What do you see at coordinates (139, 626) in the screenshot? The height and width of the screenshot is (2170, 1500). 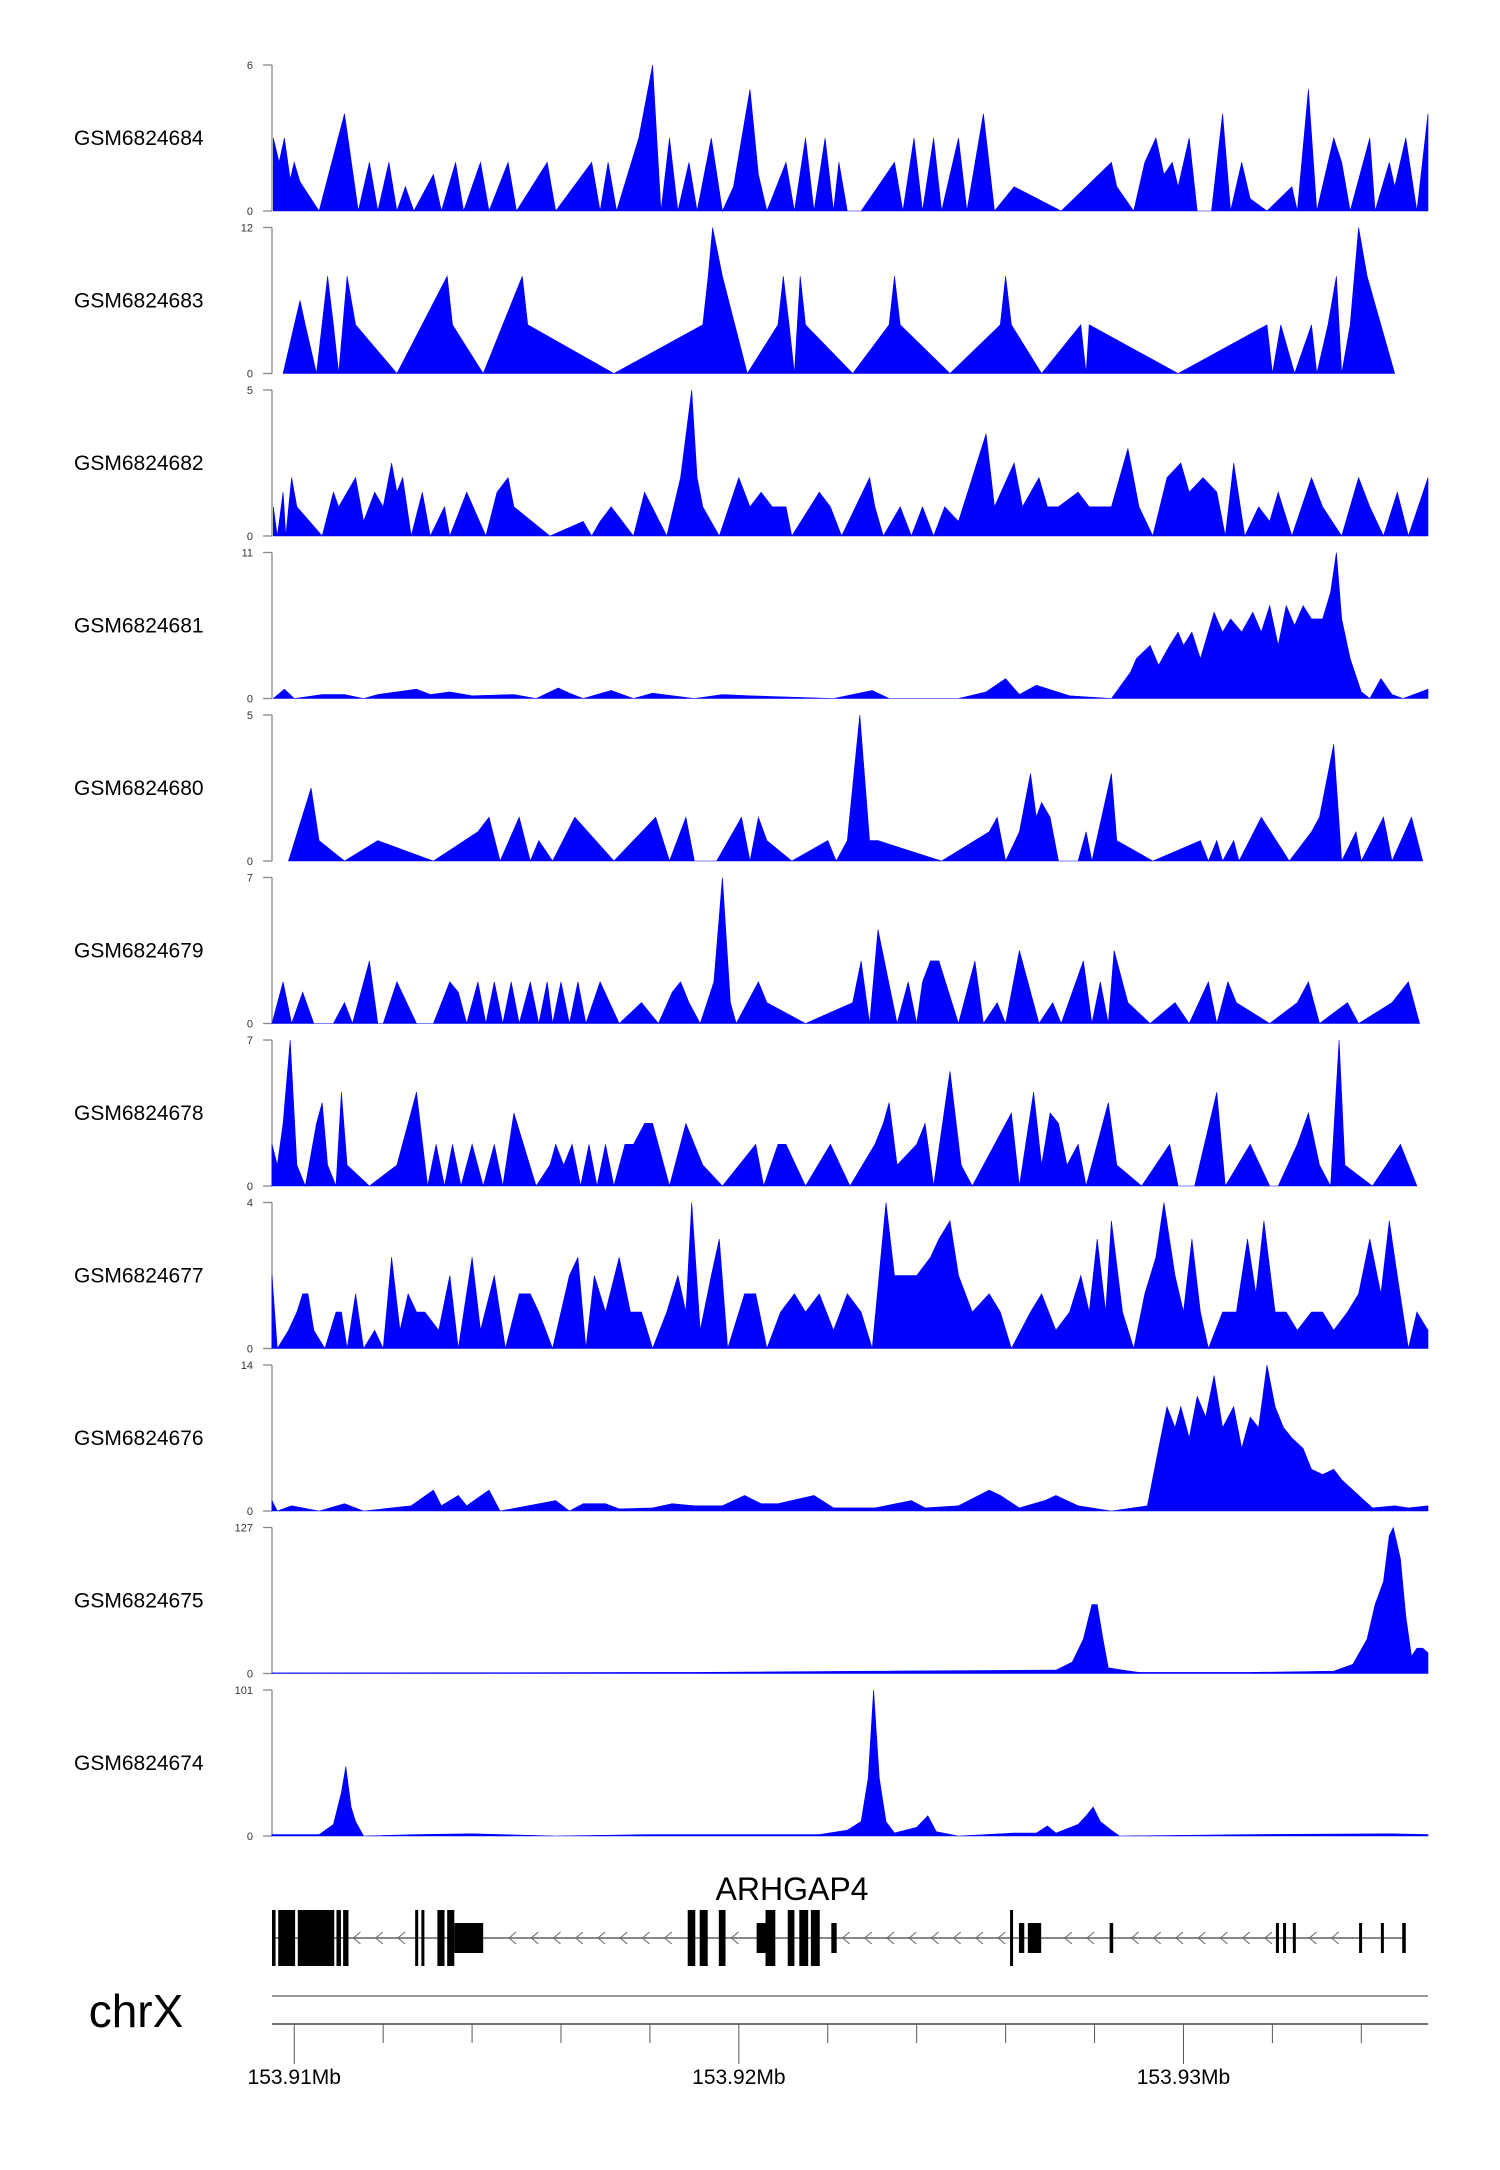 I see `sample-label: GSM6824681` at bounding box center [139, 626].